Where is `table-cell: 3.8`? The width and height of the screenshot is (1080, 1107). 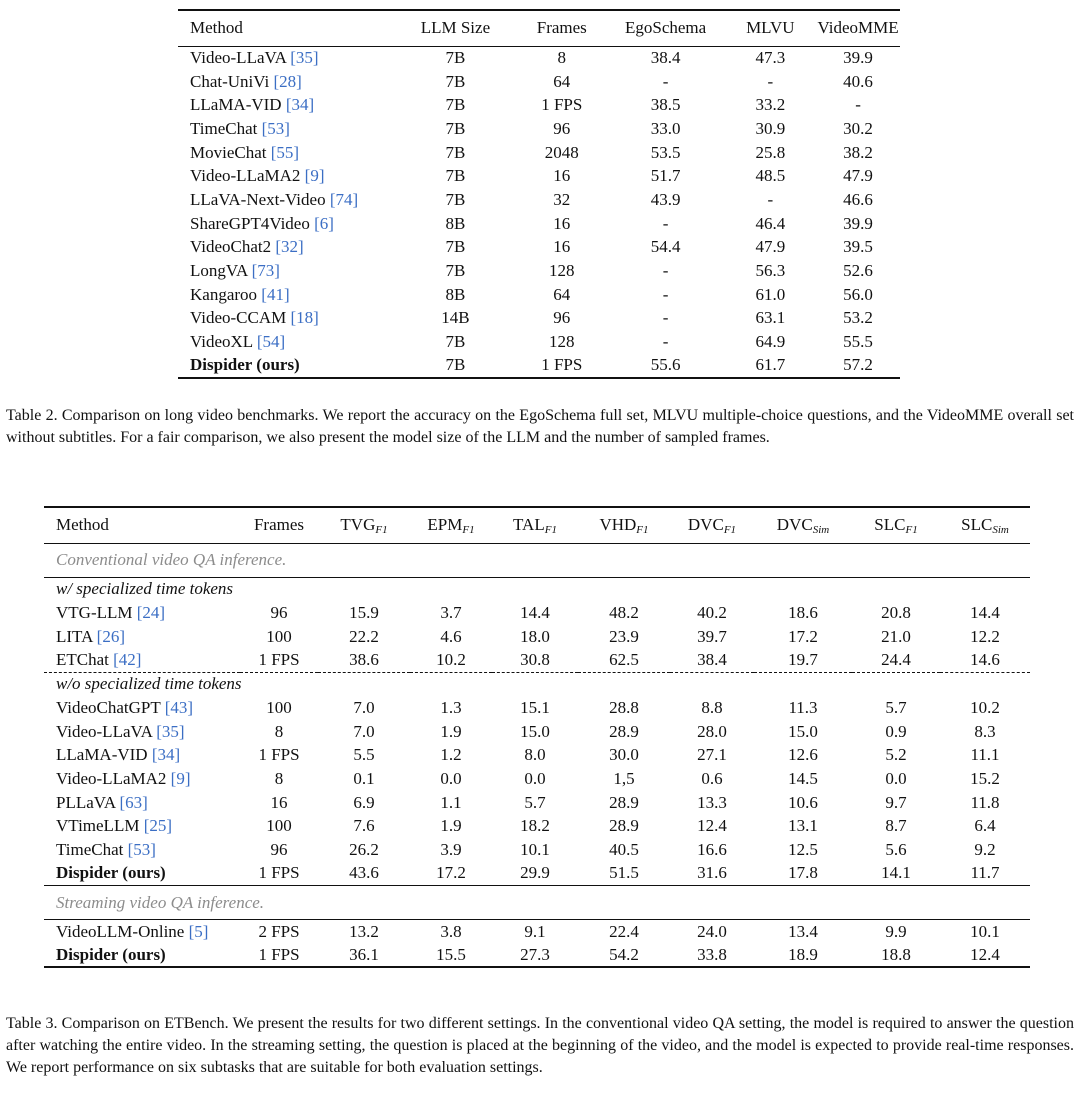
table-cell: 3.8 is located at coordinates (451, 931).